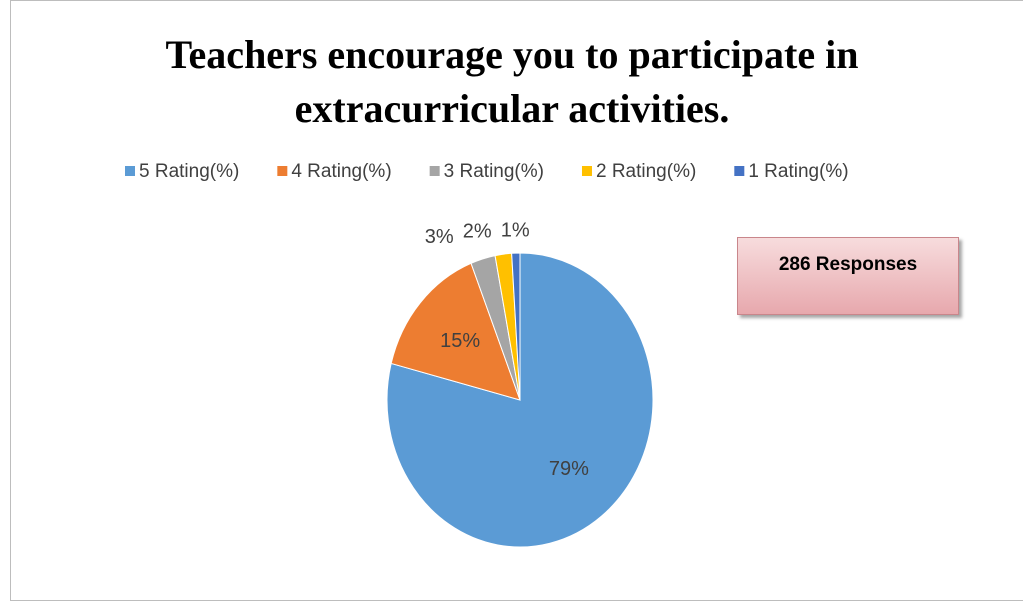 The width and height of the screenshot is (1024, 602). Describe the element at coordinates (439, 237) in the screenshot. I see `data-label: 3%` at that location.